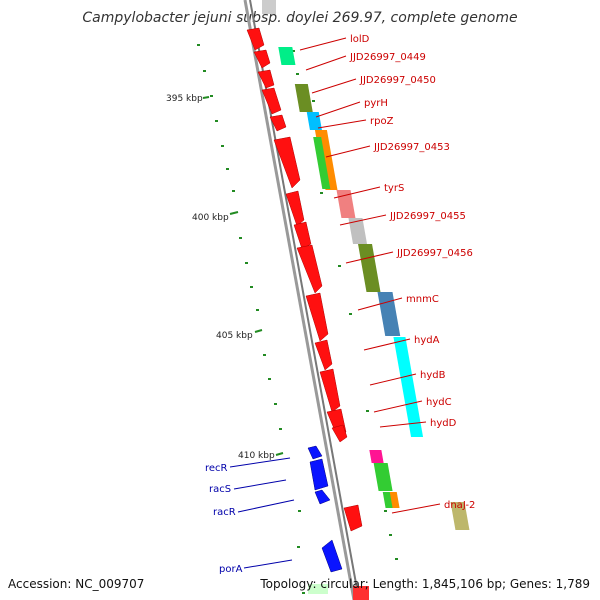 The height and width of the screenshot is (600, 600). I want to click on gene-arrow-rpoZ, so click(278, 123).